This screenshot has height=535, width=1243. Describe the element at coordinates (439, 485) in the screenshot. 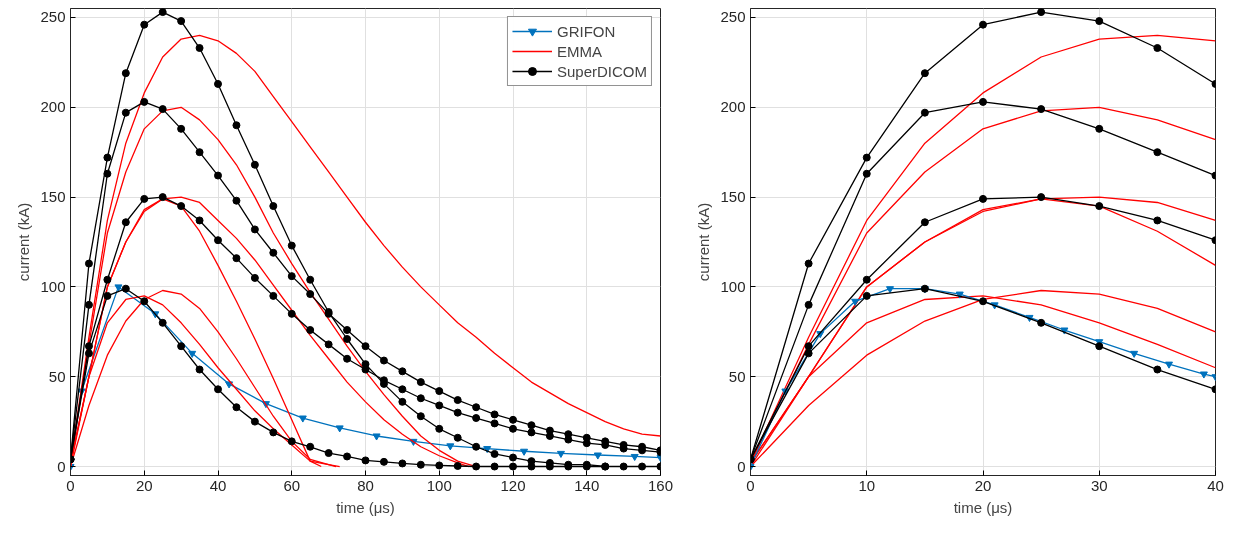

I see `x-tick-label: 100` at that location.